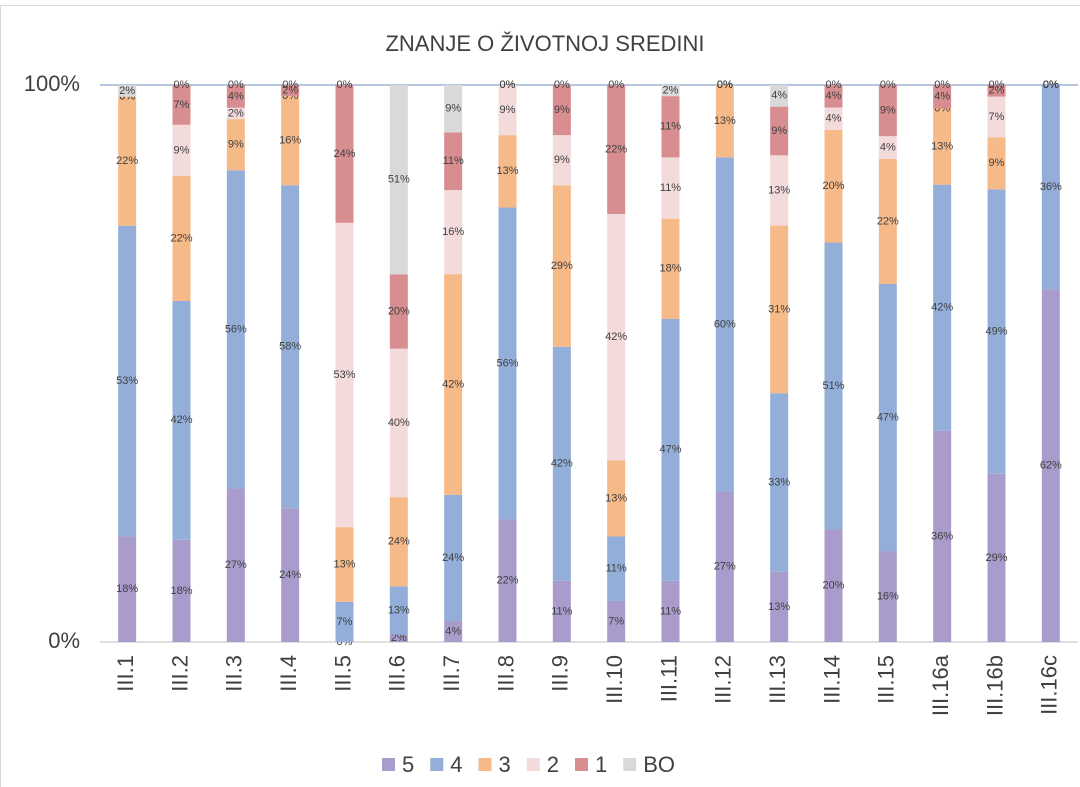 The width and height of the screenshot is (1080, 787). I want to click on x-tick-label: III.11, so click(668, 678).